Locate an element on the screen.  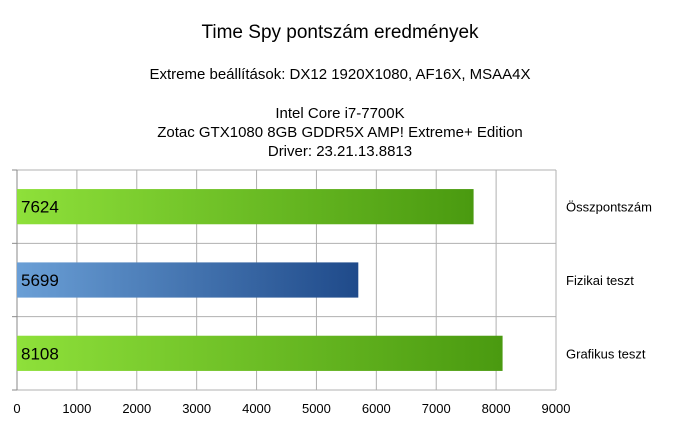
x-tick-label: 8000 is located at coordinates (496, 408).